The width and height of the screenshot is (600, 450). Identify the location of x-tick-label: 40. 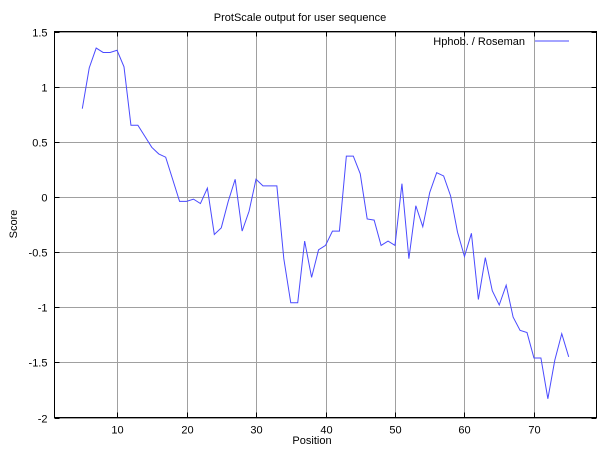
(326, 431).